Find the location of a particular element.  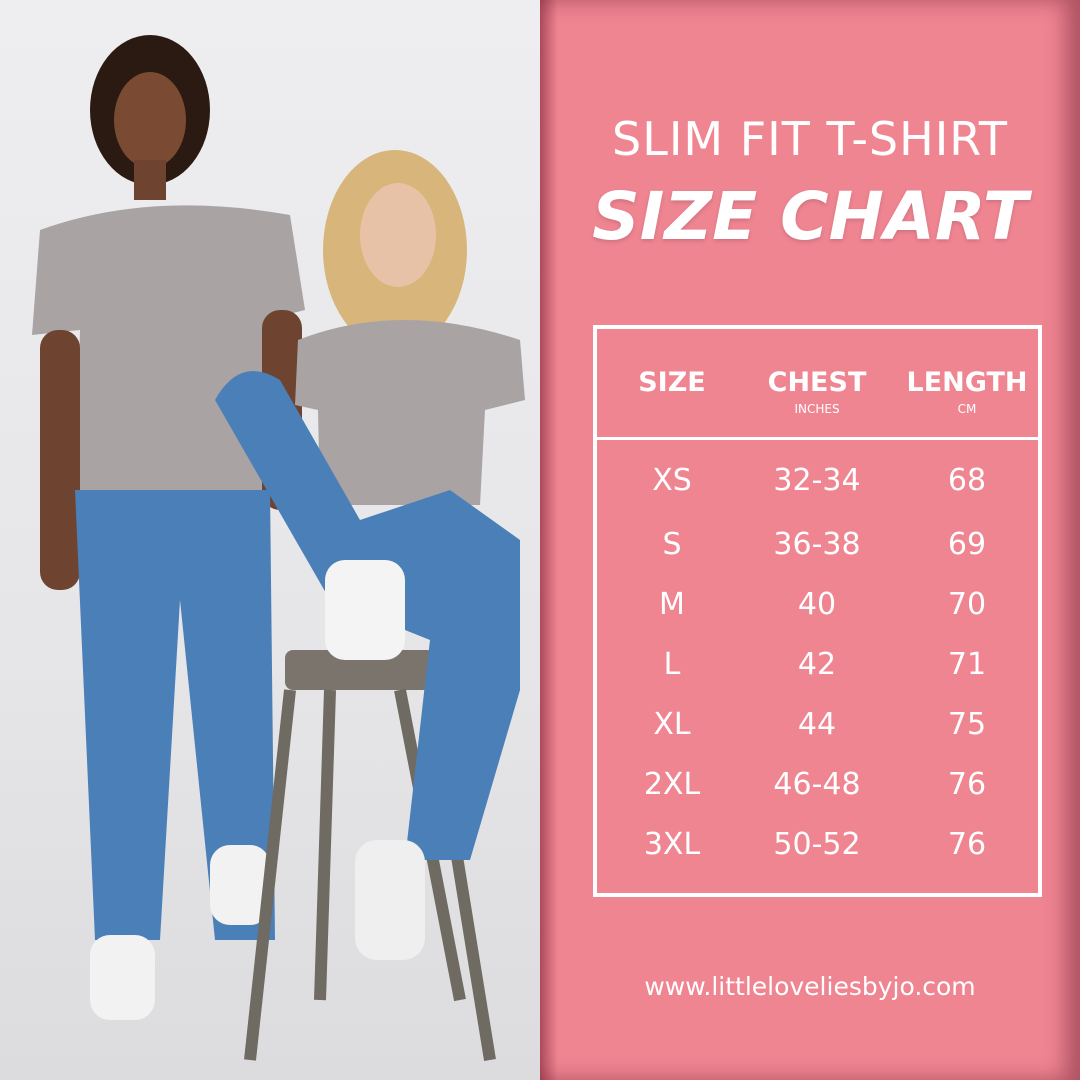

cell-length: 71 is located at coordinates (967, 664).